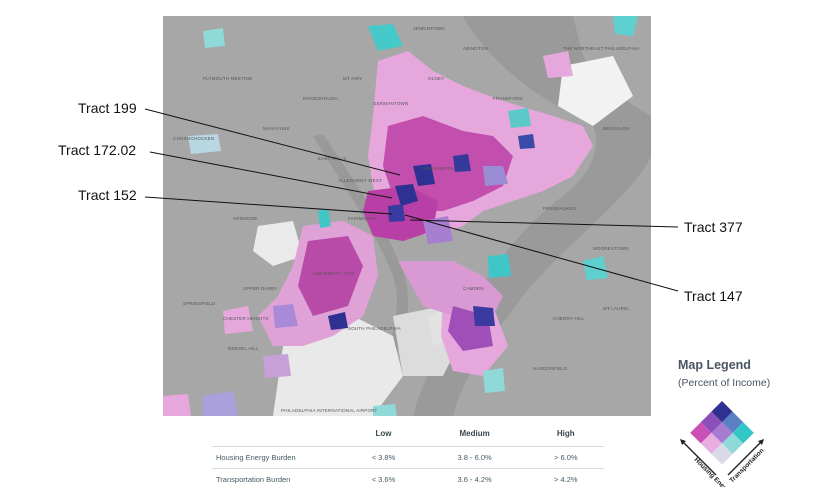 This screenshot has width=825, height=494. Describe the element at coordinates (321, 98) in the screenshot. I see `map-label-roxborough: Roxborough` at that location.